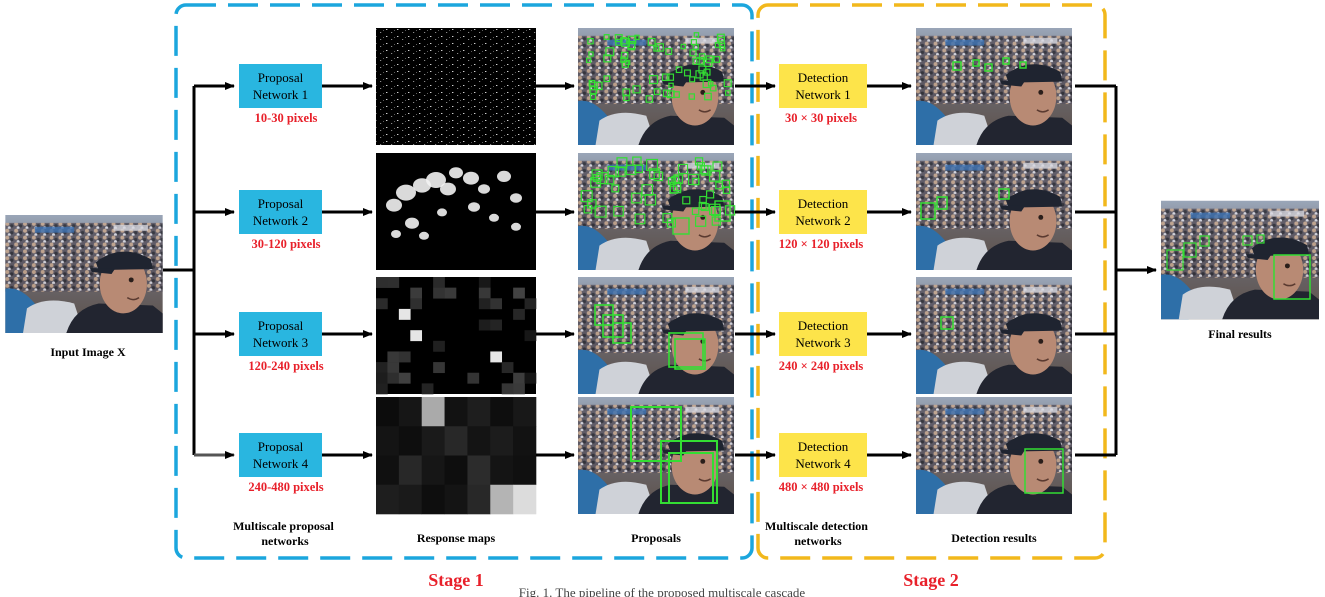 The height and width of the screenshot is (597, 1325). Describe the element at coordinates (281, 77) in the screenshot. I see `proposal-network-label: Proposal` at that location.